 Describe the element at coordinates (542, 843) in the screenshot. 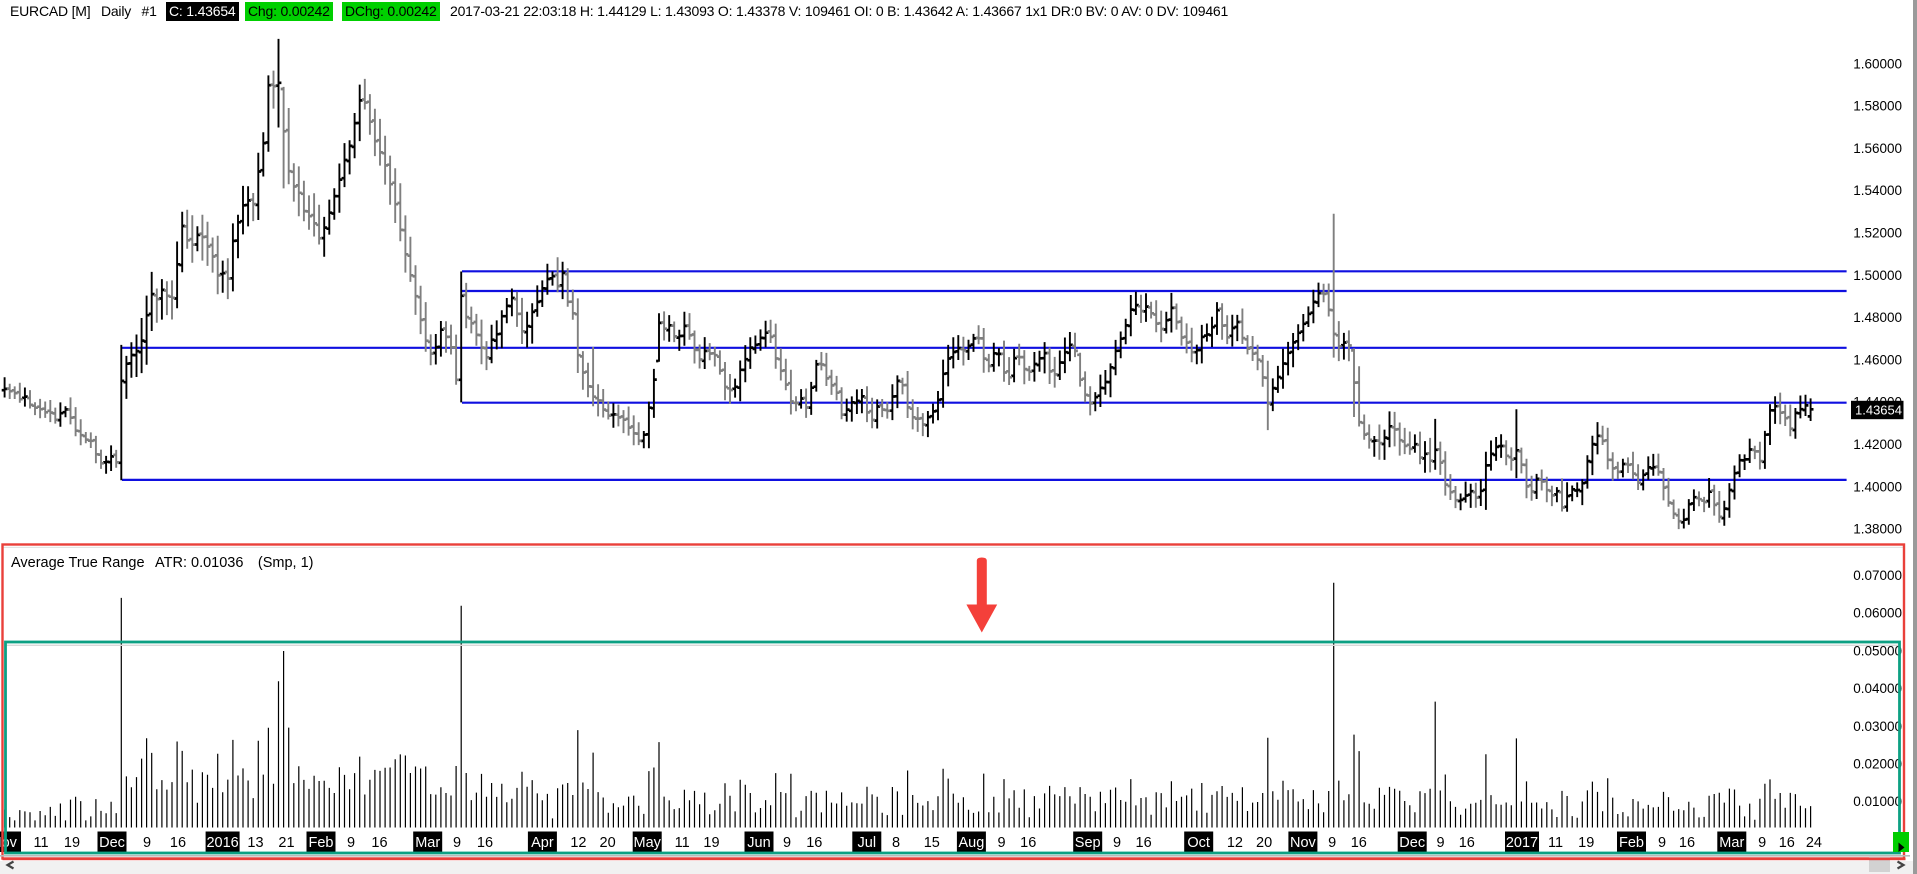

I see `svg-text: Apr` at that location.